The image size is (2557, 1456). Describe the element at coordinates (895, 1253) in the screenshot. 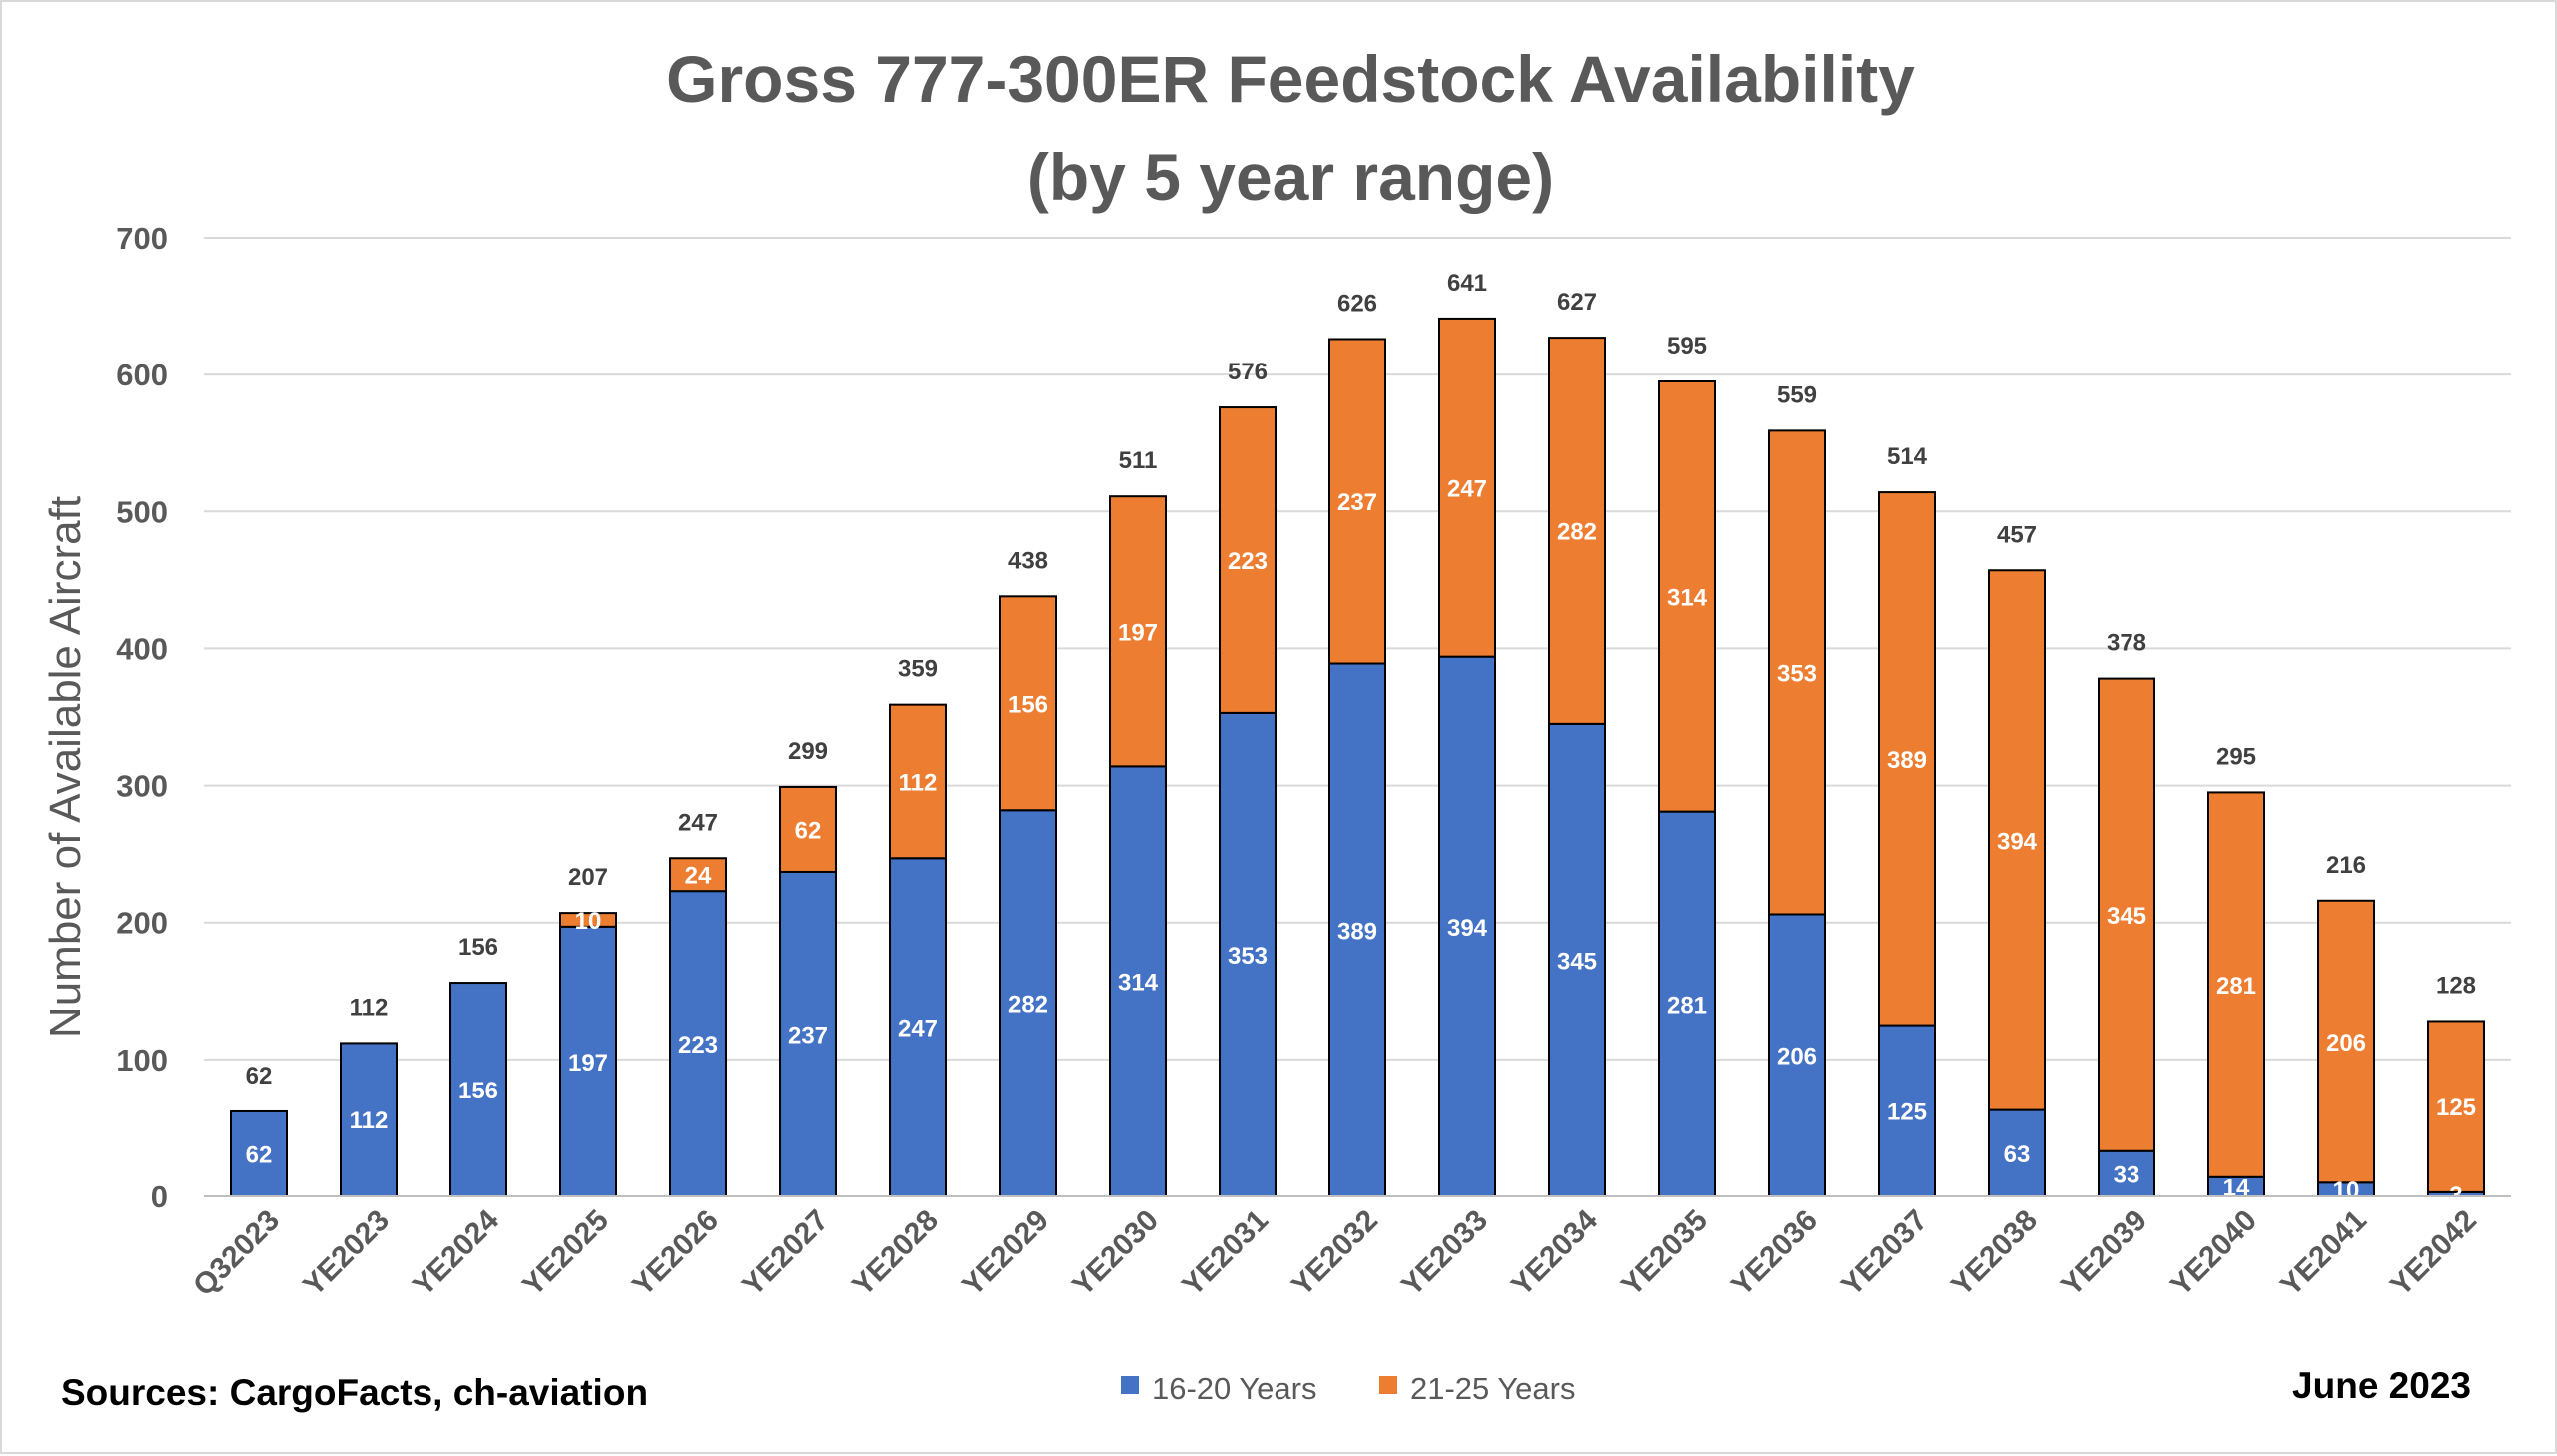

I see `x-tick-label: YE2028` at that location.